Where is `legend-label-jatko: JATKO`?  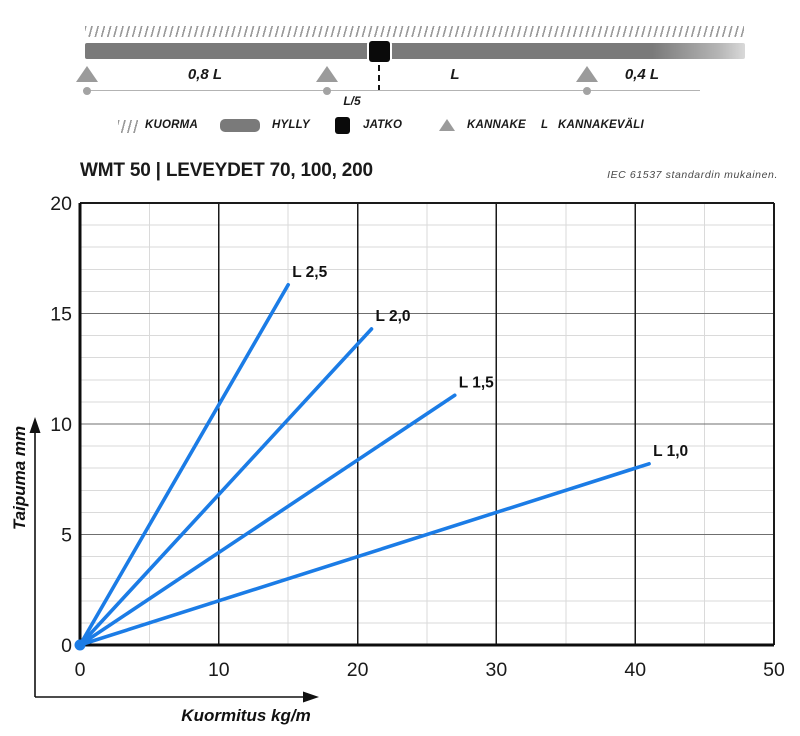
legend-label-jatko: JATKO is located at coordinates (383, 125).